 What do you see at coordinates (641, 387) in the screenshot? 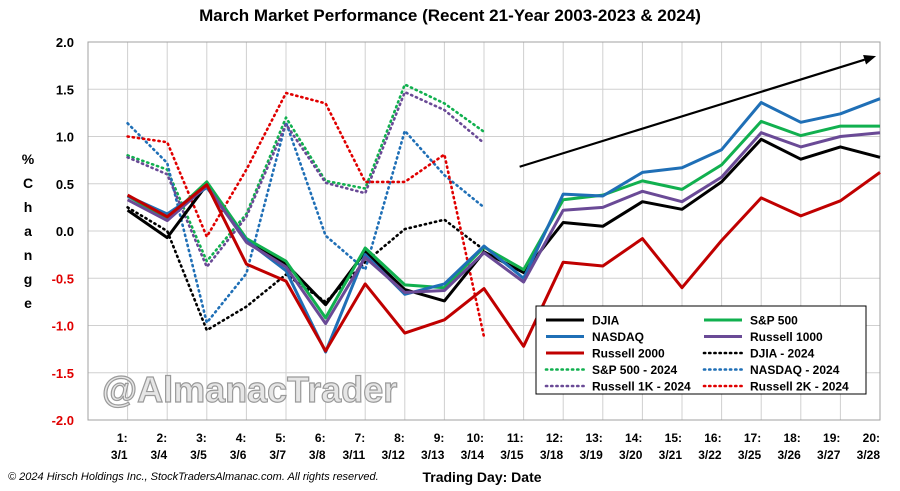
I see `legend-entry: Russell 1K - 2024` at bounding box center [641, 387].